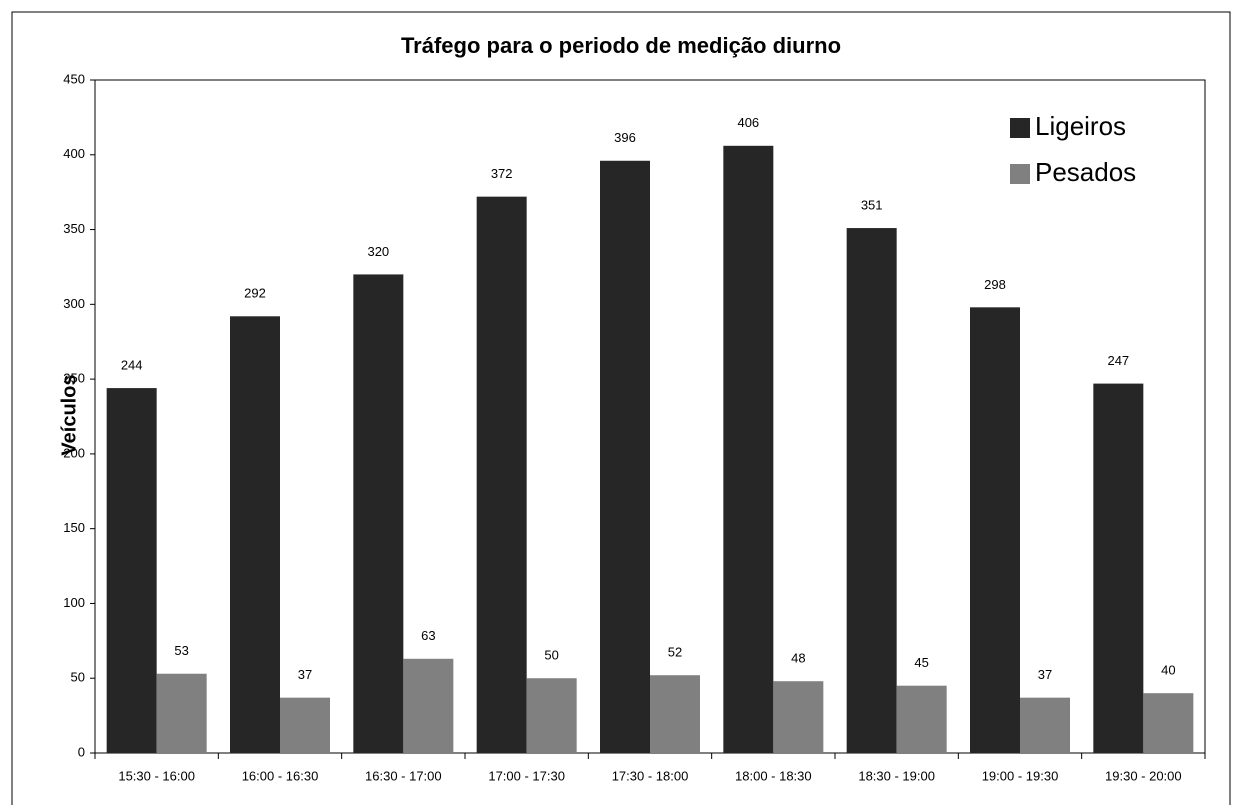 This screenshot has height=805, width=1242. I want to click on data-label: 320, so click(378, 251).